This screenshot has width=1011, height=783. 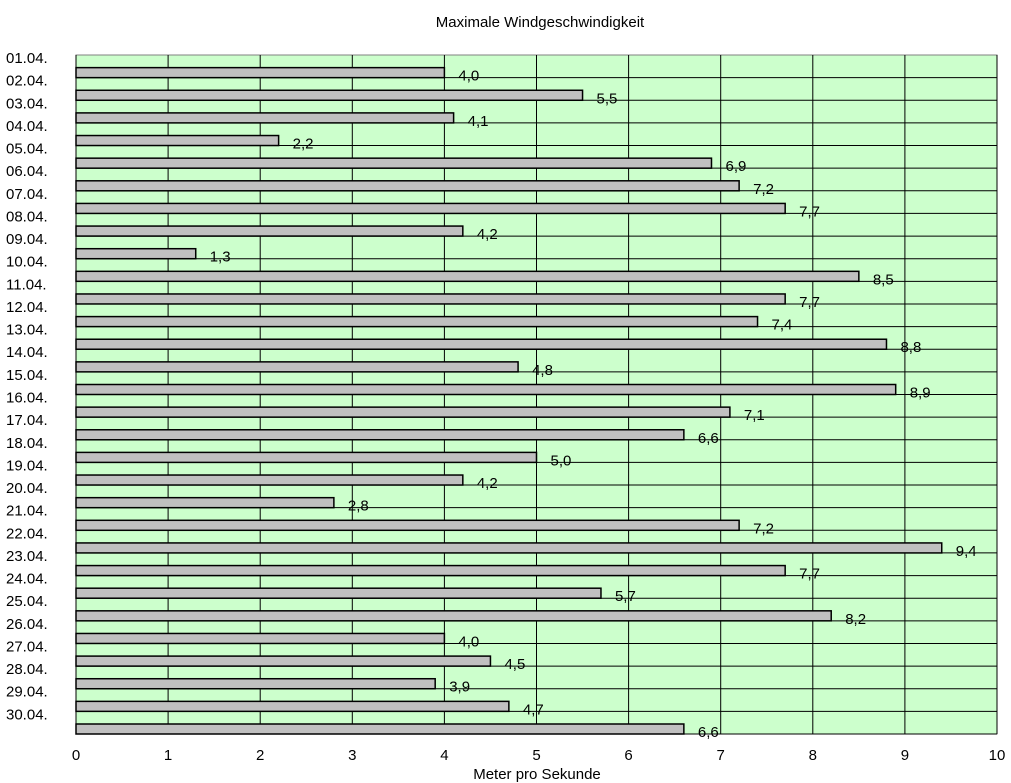 What do you see at coordinates (27, 443) in the screenshot?
I see `category-label: 18.04.` at bounding box center [27, 443].